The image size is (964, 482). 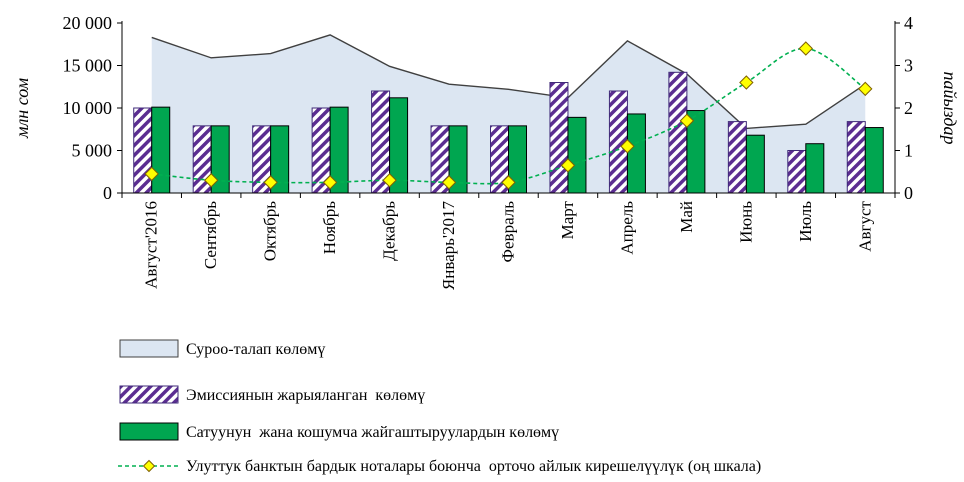 I want to click on legend-swatch-emission, so click(x=149, y=394).